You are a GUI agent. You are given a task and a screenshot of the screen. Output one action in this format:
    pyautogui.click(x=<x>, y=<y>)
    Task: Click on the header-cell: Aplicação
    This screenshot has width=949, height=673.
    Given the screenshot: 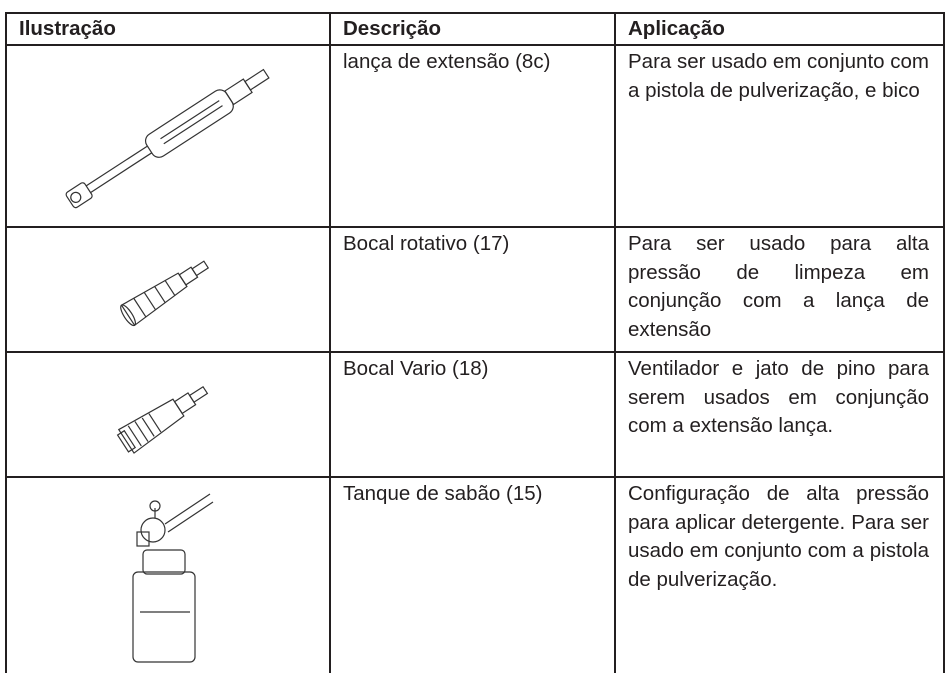 What is the action you would take?
    pyautogui.click(x=676, y=28)
    